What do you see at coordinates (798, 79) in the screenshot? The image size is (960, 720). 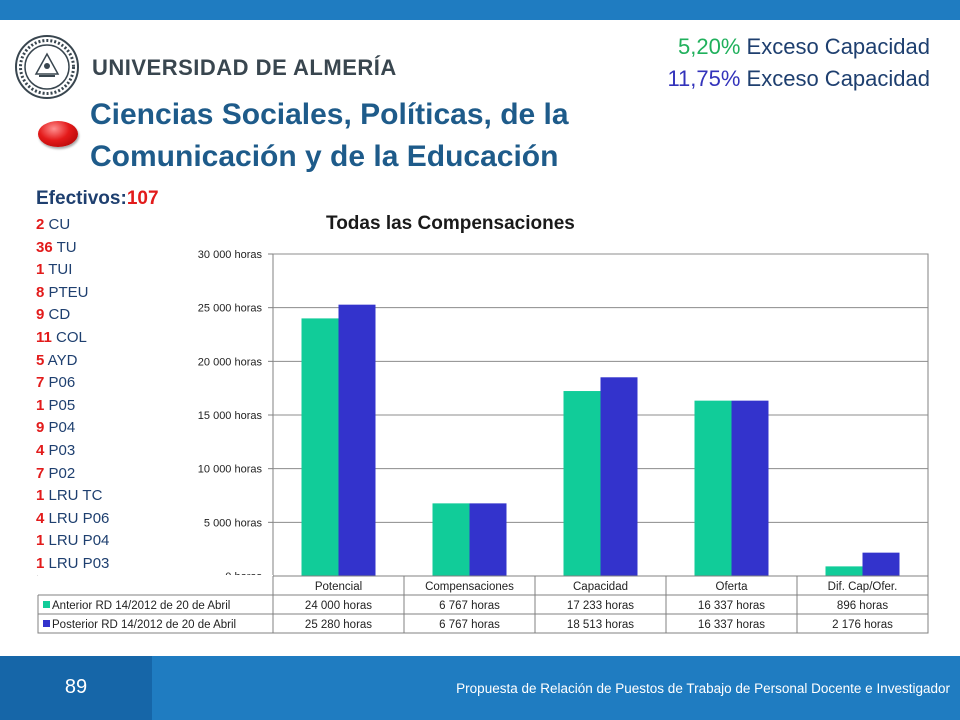 I see `exceso-capacidad-2: 11,75% Exceso Capacidad` at bounding box center [798, 79].